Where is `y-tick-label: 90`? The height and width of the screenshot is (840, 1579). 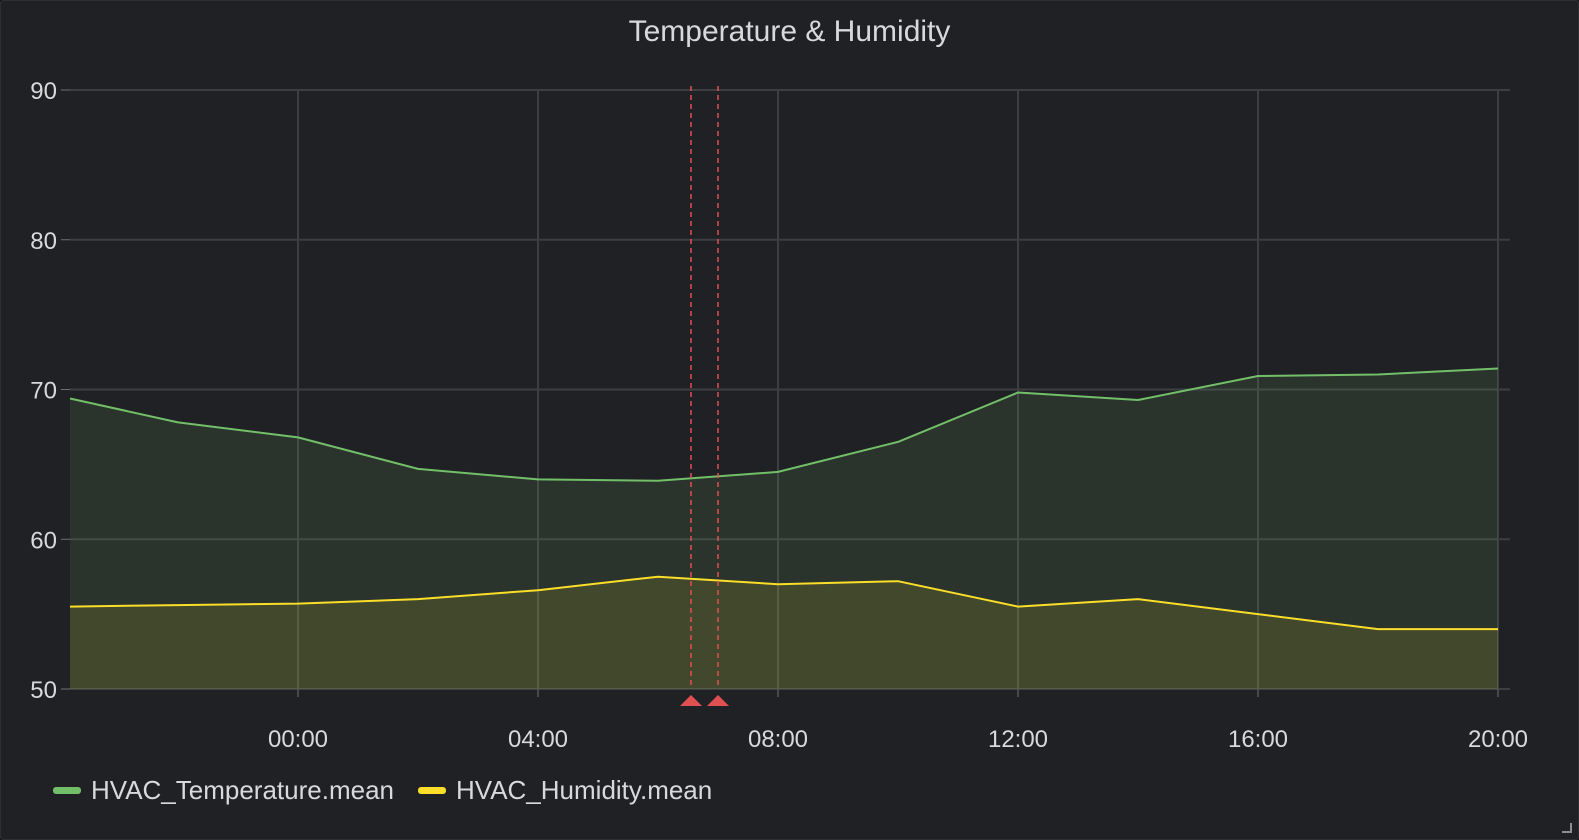
y-tick-label: 90 is located at coordinates (43, 91).